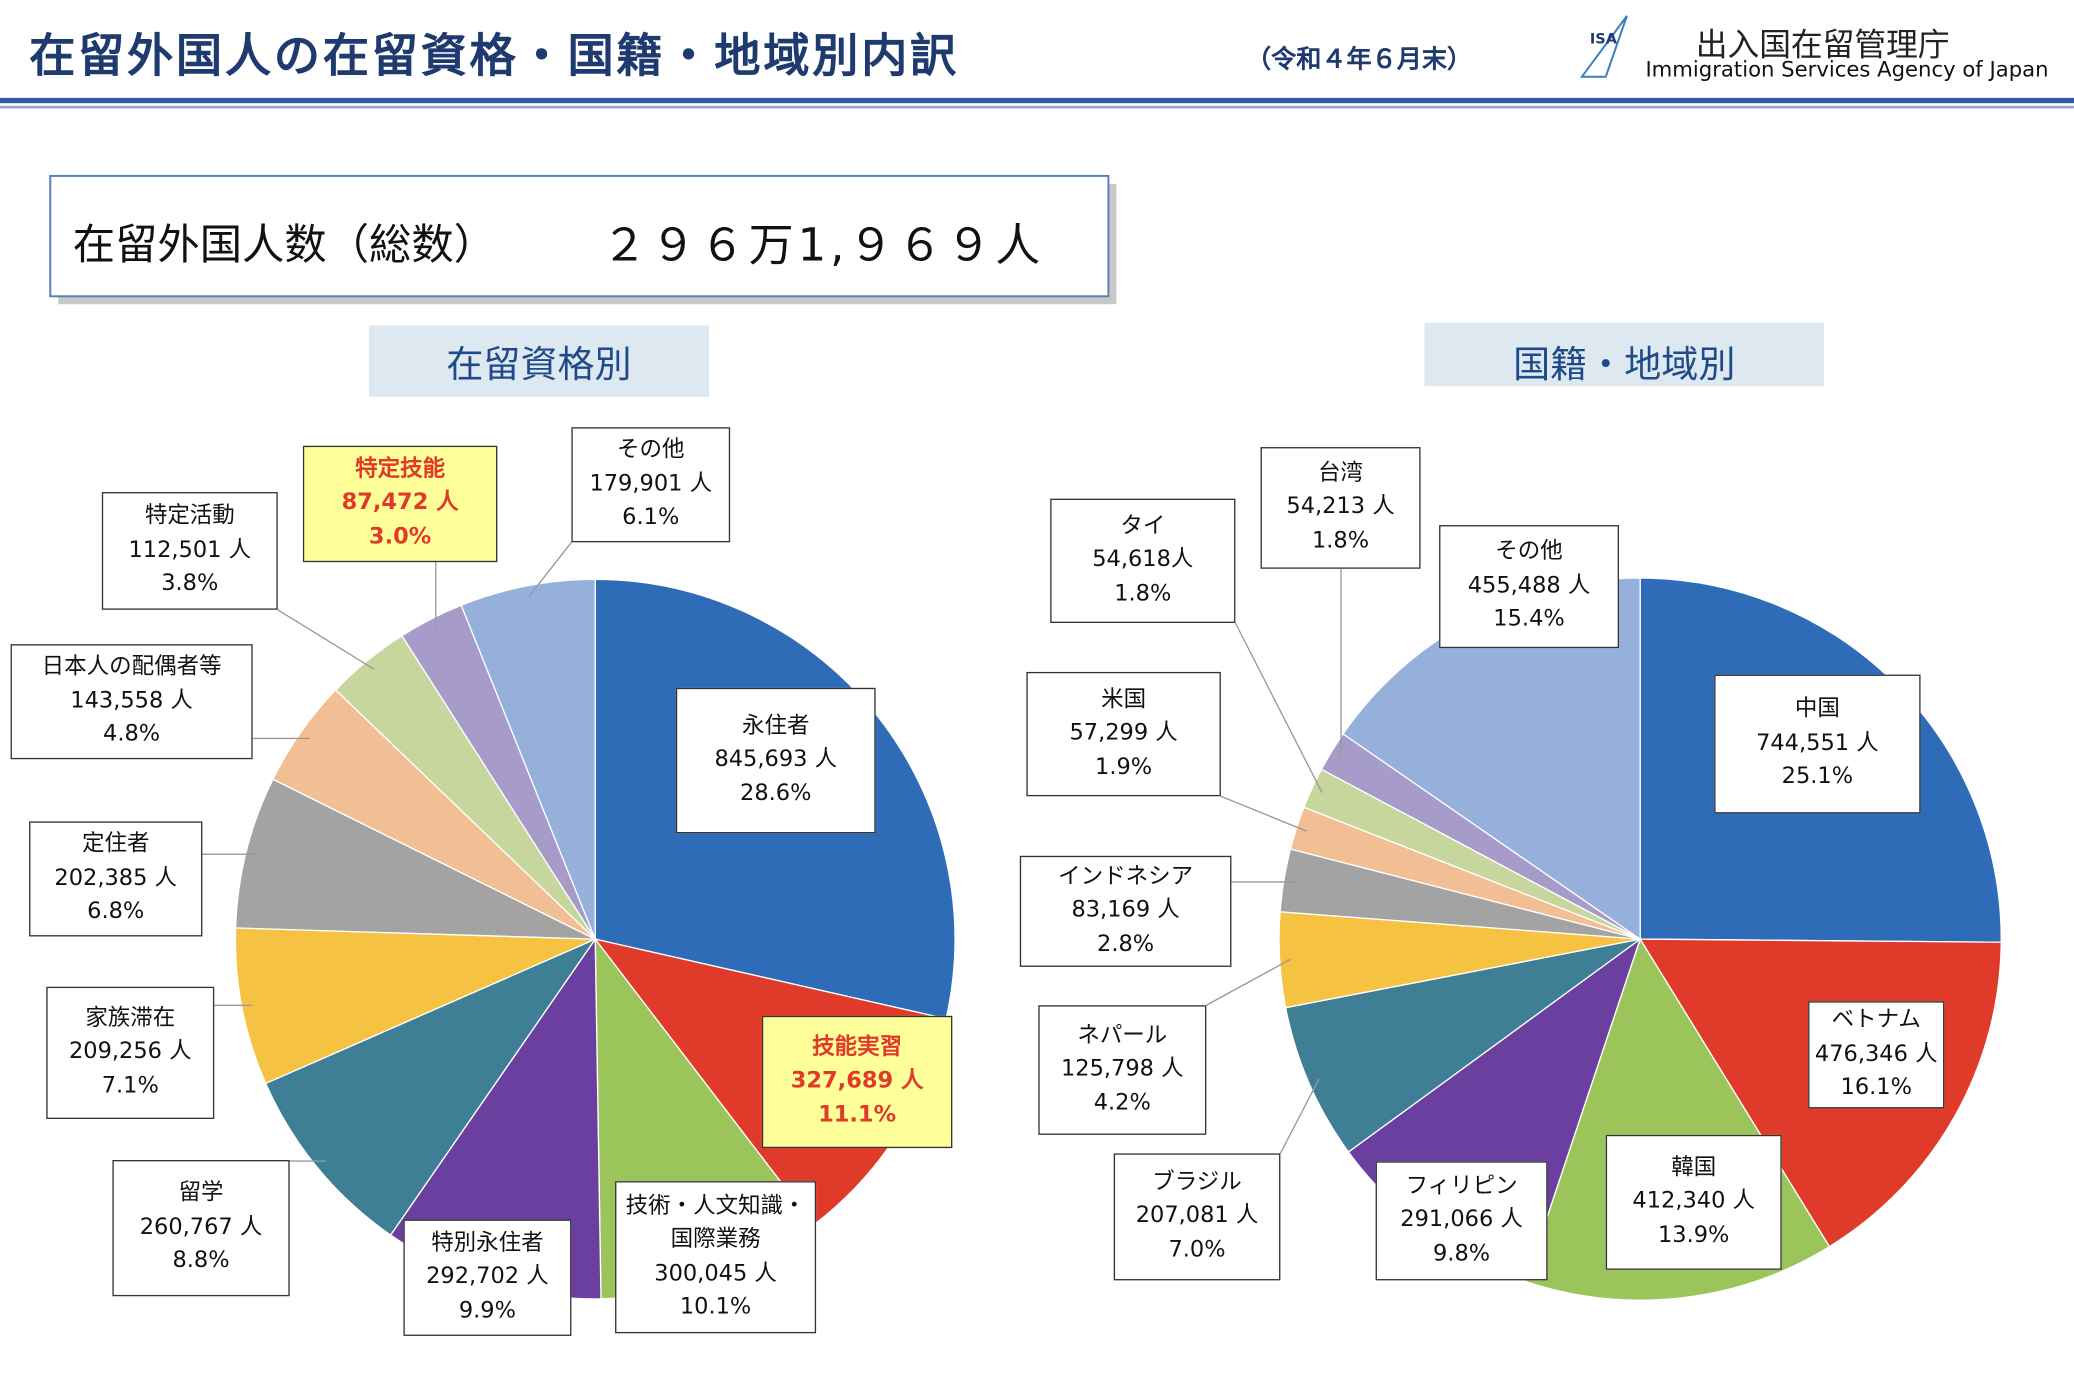 The image size is (2074, 1380). What do you see at coordinates (494, 57) in the screenshot?
I see `title: 在留外国人の在留資格・国籍・地域別内訳` at bounding box center [494, 57].